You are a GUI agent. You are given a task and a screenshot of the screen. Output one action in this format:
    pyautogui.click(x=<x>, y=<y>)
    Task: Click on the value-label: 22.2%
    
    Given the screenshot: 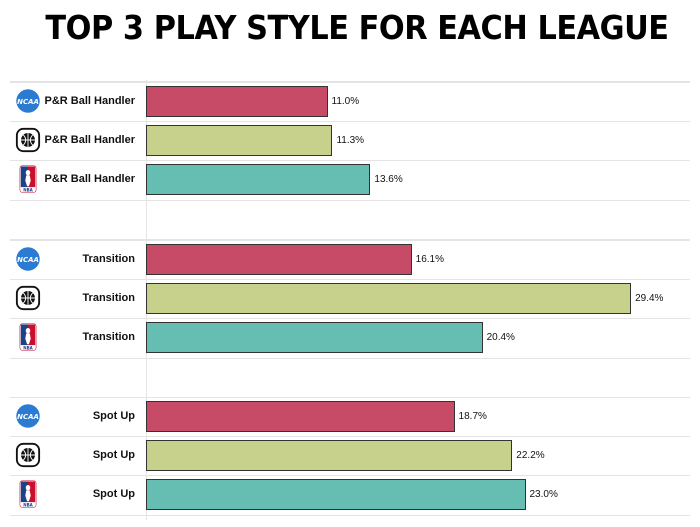 What is the action you would take?
    pyautogui.click(x=530, y=456)
    